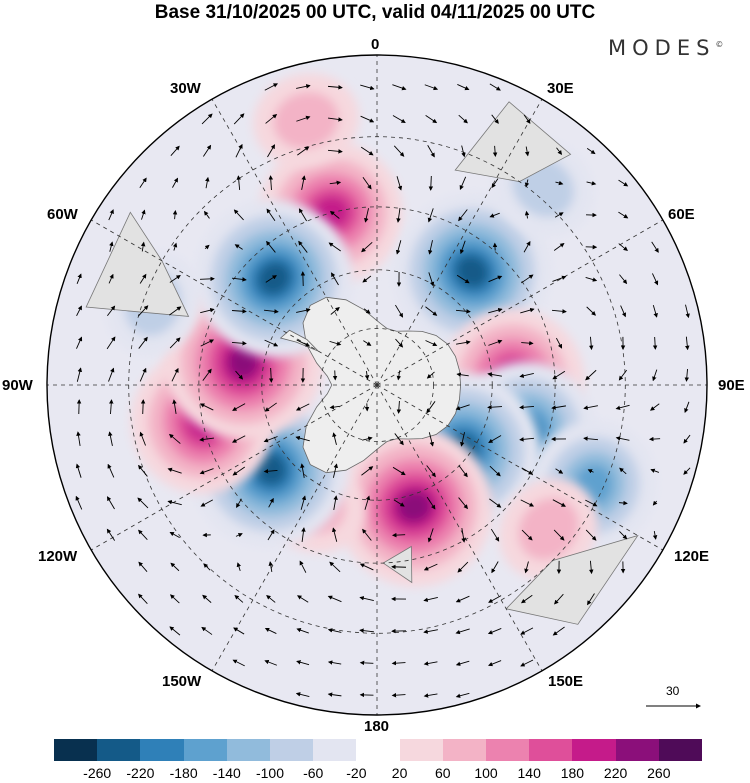 Image resolution: width=750 pixels, height=783 pixels. I want to click on colorbar-tick-label: 260, so click(659, 773).